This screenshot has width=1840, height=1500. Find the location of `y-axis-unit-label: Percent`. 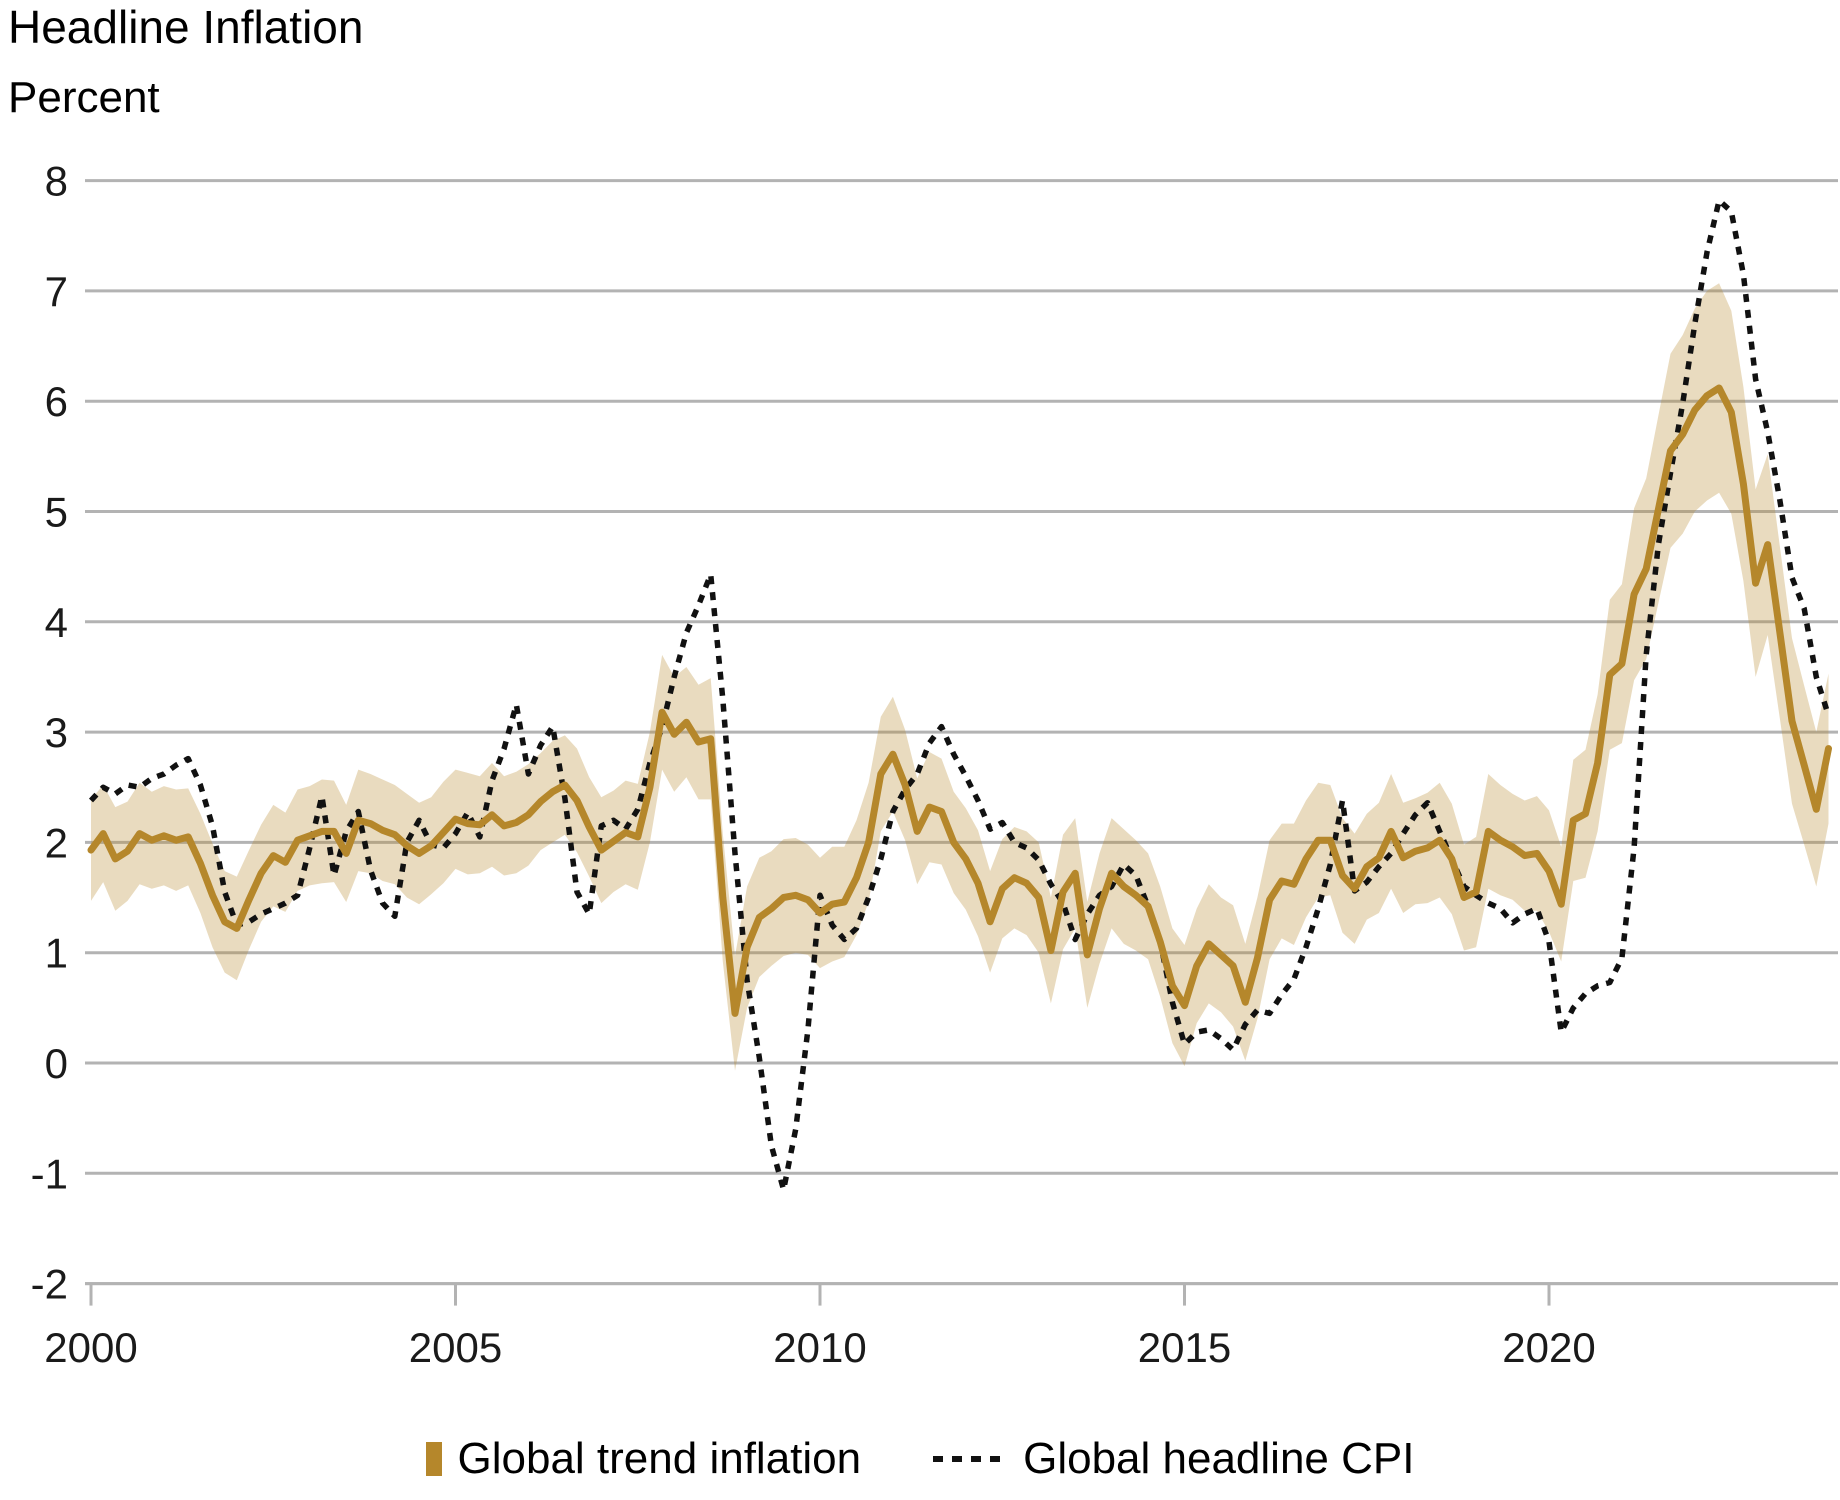

y-axis-unit-label: Percent is located at coordinates (84, 97).